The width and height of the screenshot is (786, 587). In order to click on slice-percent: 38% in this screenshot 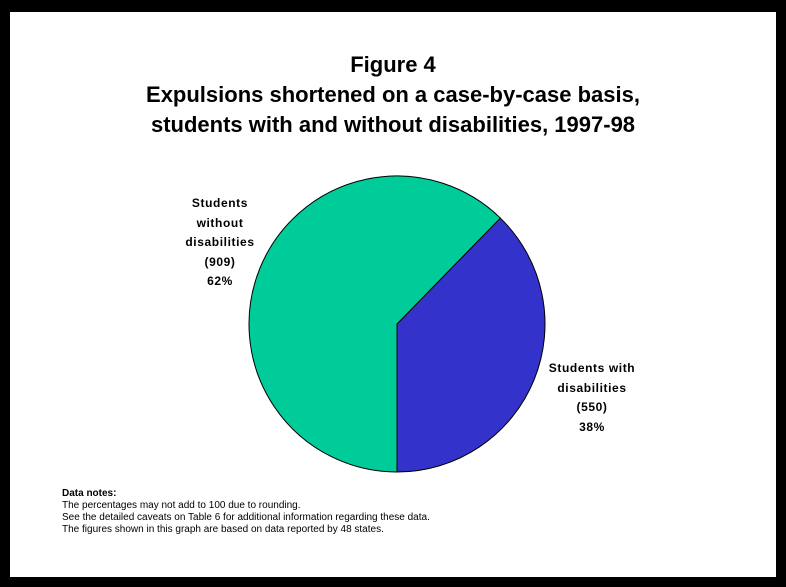, I will do `click(592, 426)`.